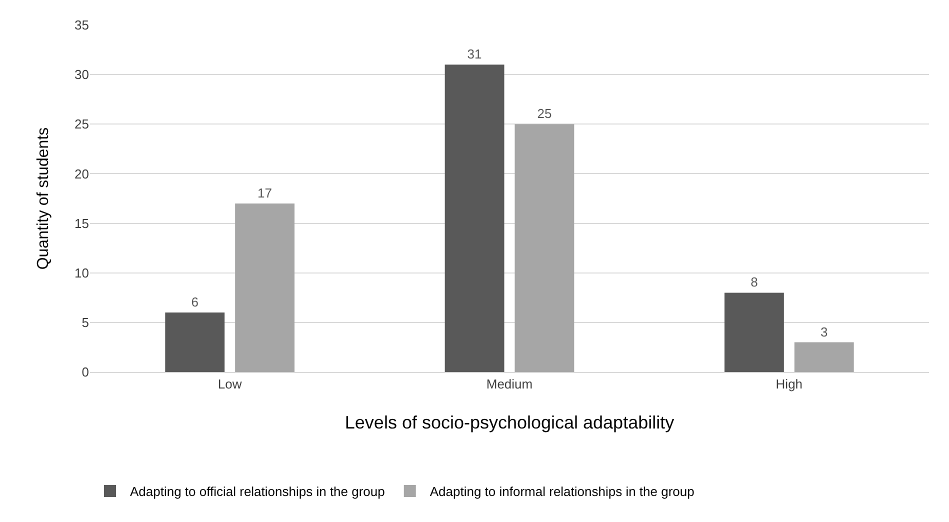  Describe the element at coordinates (43, 198) in the screenshot. I see `y-axis-title: Quantity of students` at that location.